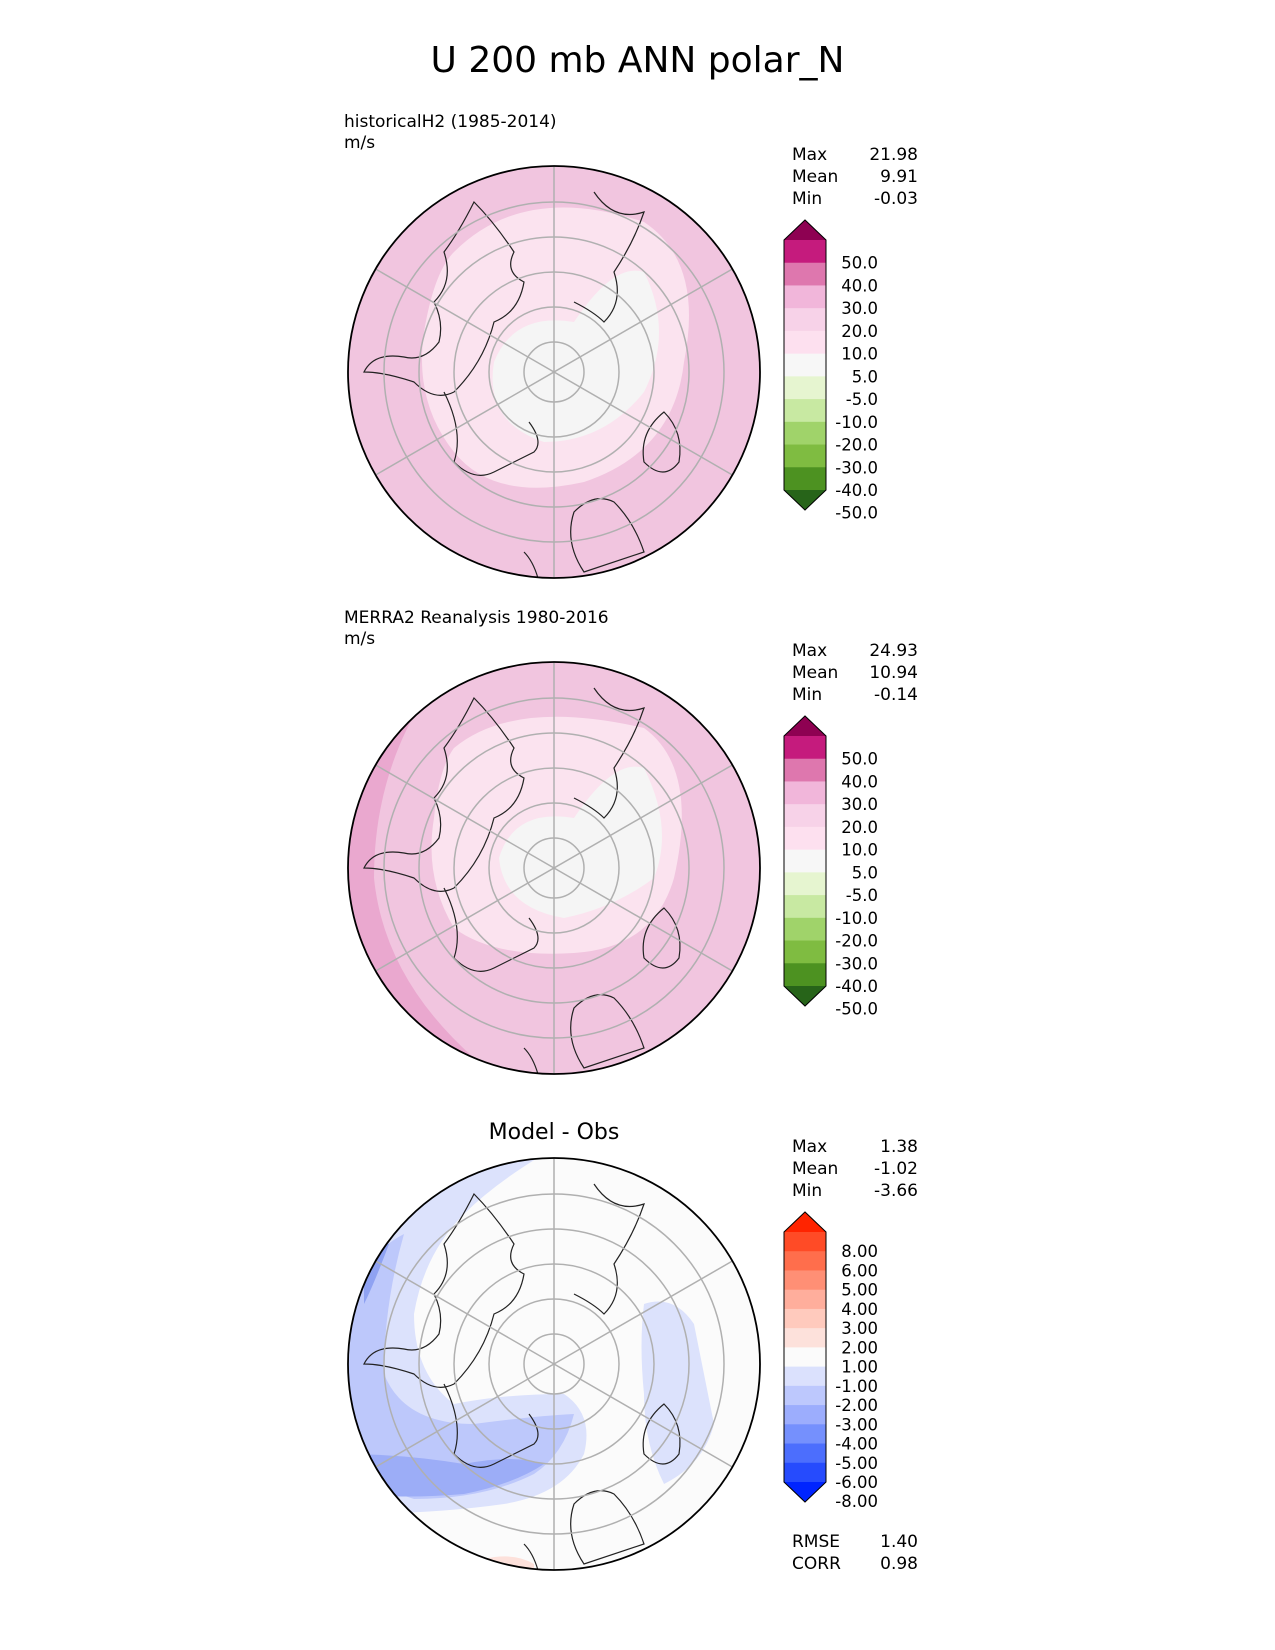 This screenshot has height=1650, width=1275. What do you see at coordinates (855, 1169) in the screenshot?
I see `panel-diff-stats: Max 1.38 Mean -1.02 Min -3.66` at bounding box center [855, 1169].